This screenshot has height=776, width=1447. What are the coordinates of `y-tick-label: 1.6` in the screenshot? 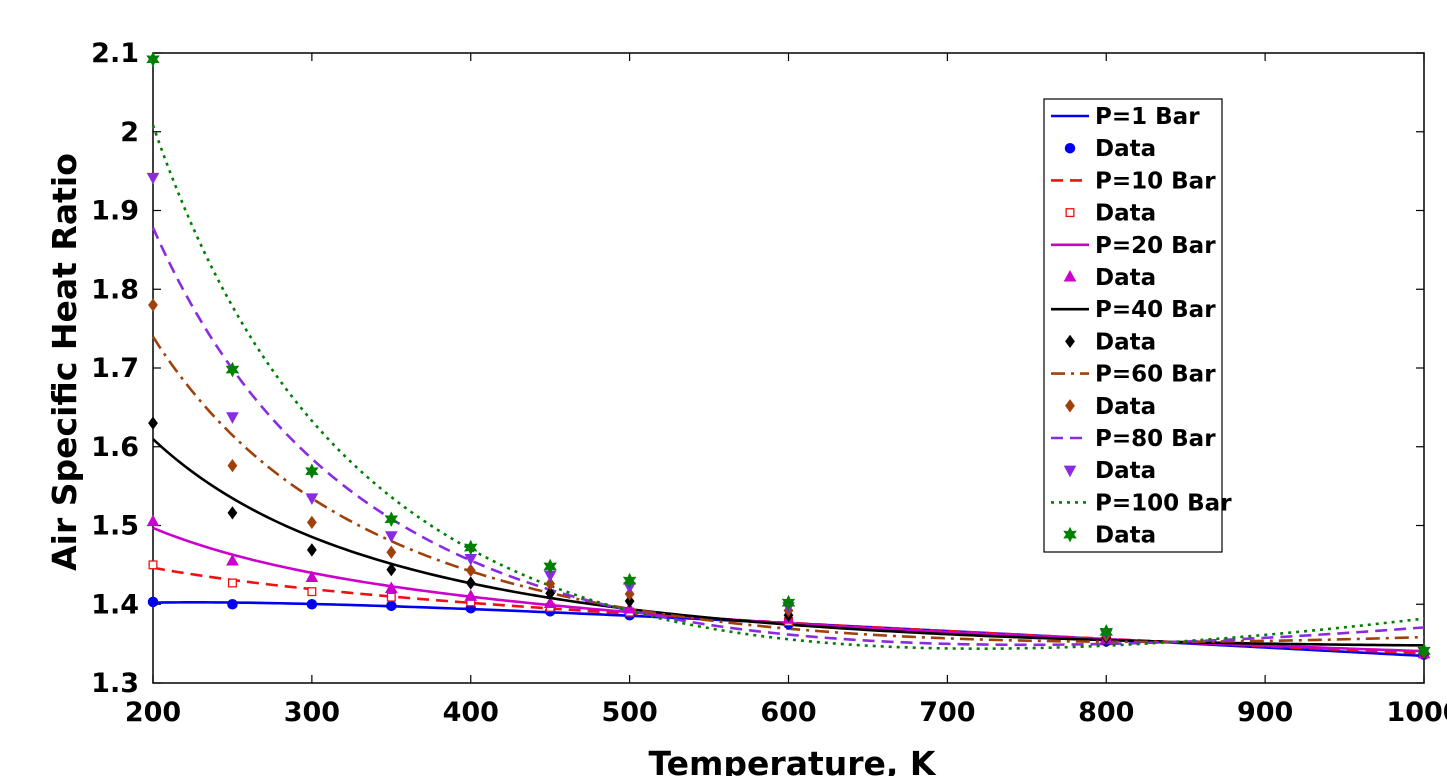 It's located at (115, 447).